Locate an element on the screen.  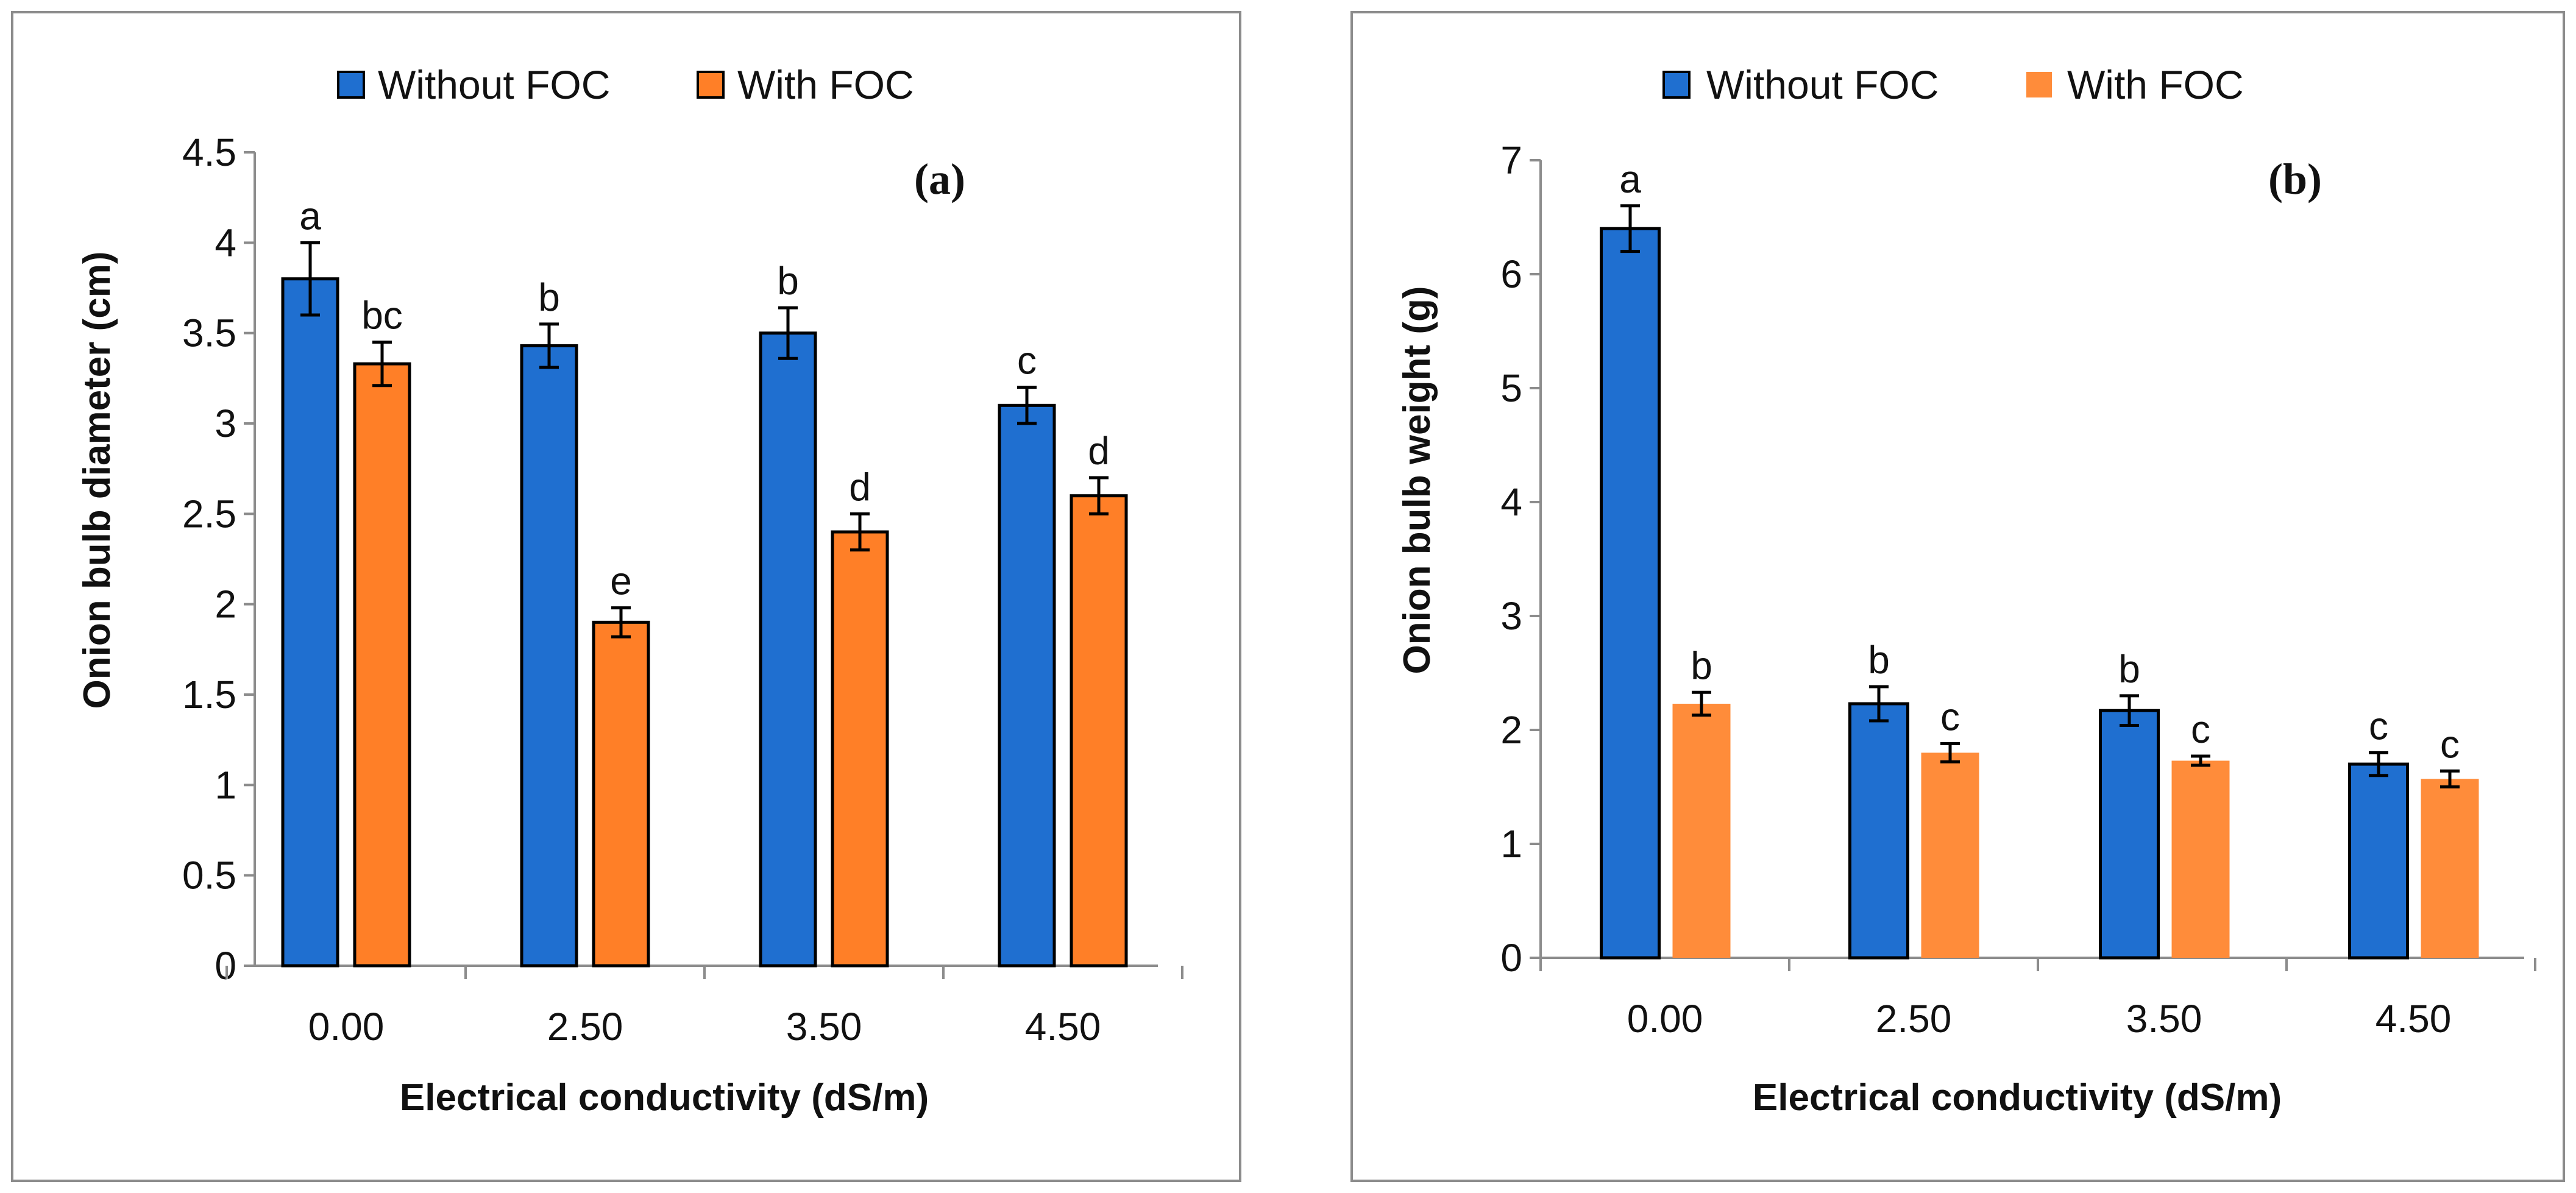
y-tick-label: 1.5 is located at coordinates (209, 695).